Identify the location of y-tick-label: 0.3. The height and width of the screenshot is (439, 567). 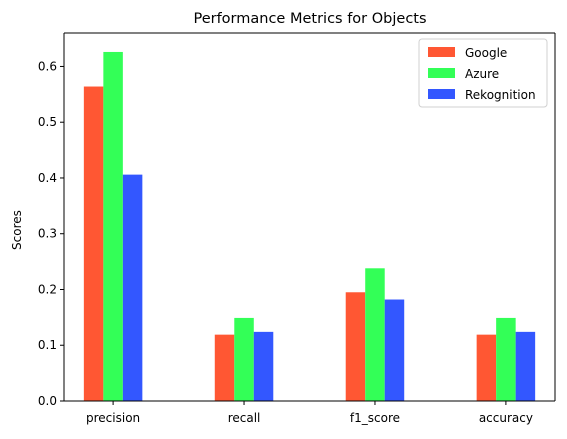
(47, 234).